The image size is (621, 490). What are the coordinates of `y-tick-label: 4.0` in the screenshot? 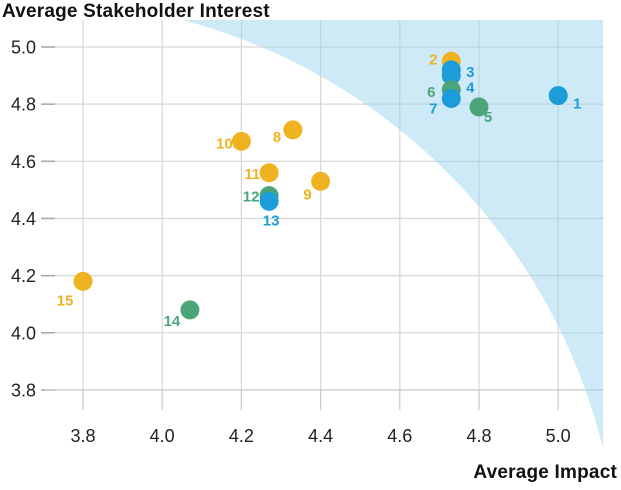 It's located at (23, 333).